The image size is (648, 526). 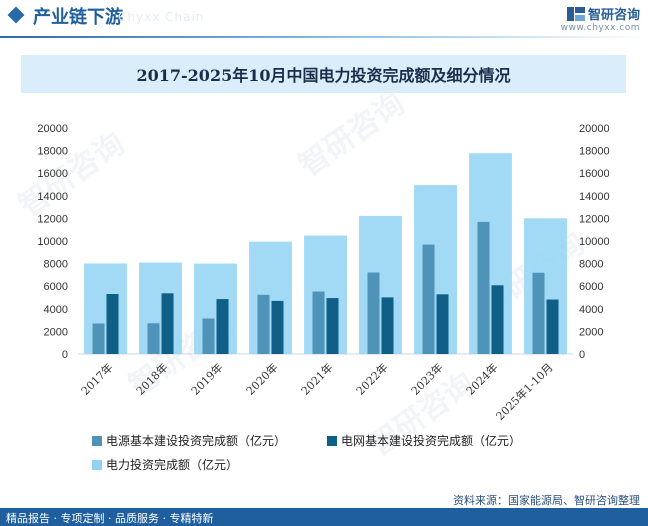 I want to click on y-tick-label-left: 10000, so click(x=52, y=242).